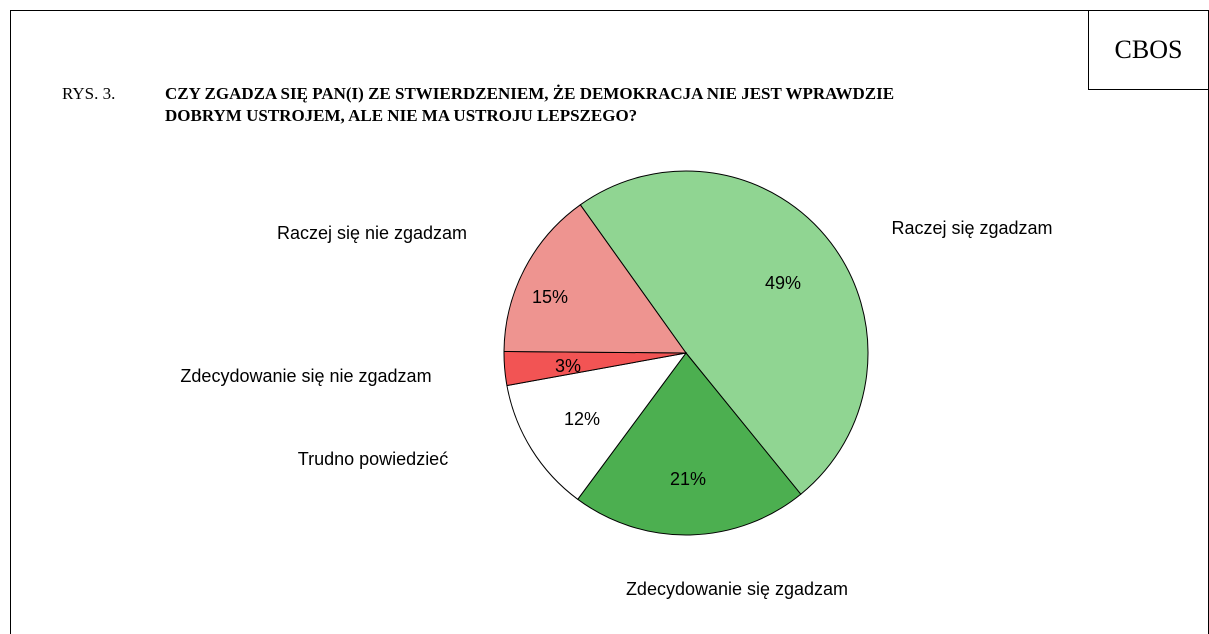  What do you see at coordinates (568, 366) in the screenshot?
I see `slice-label: 3%` at bounding box center [568, 366].